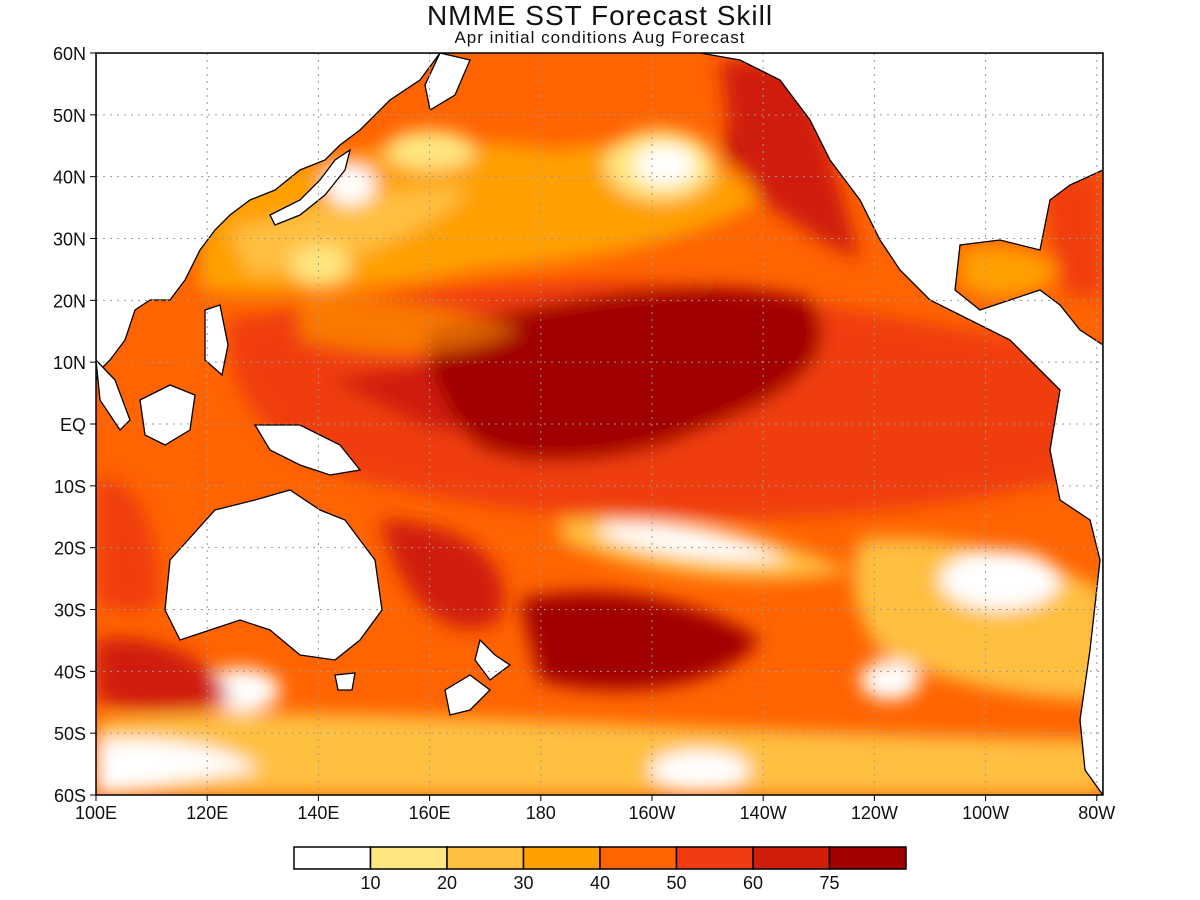 Image resolution: width=1200 pixels, height=900 pixels. What do you see at coordinates (600, 15) in the screenshot?
I see `map-title: NMME SST Forecast Skill` at bounding box center [600, 15].